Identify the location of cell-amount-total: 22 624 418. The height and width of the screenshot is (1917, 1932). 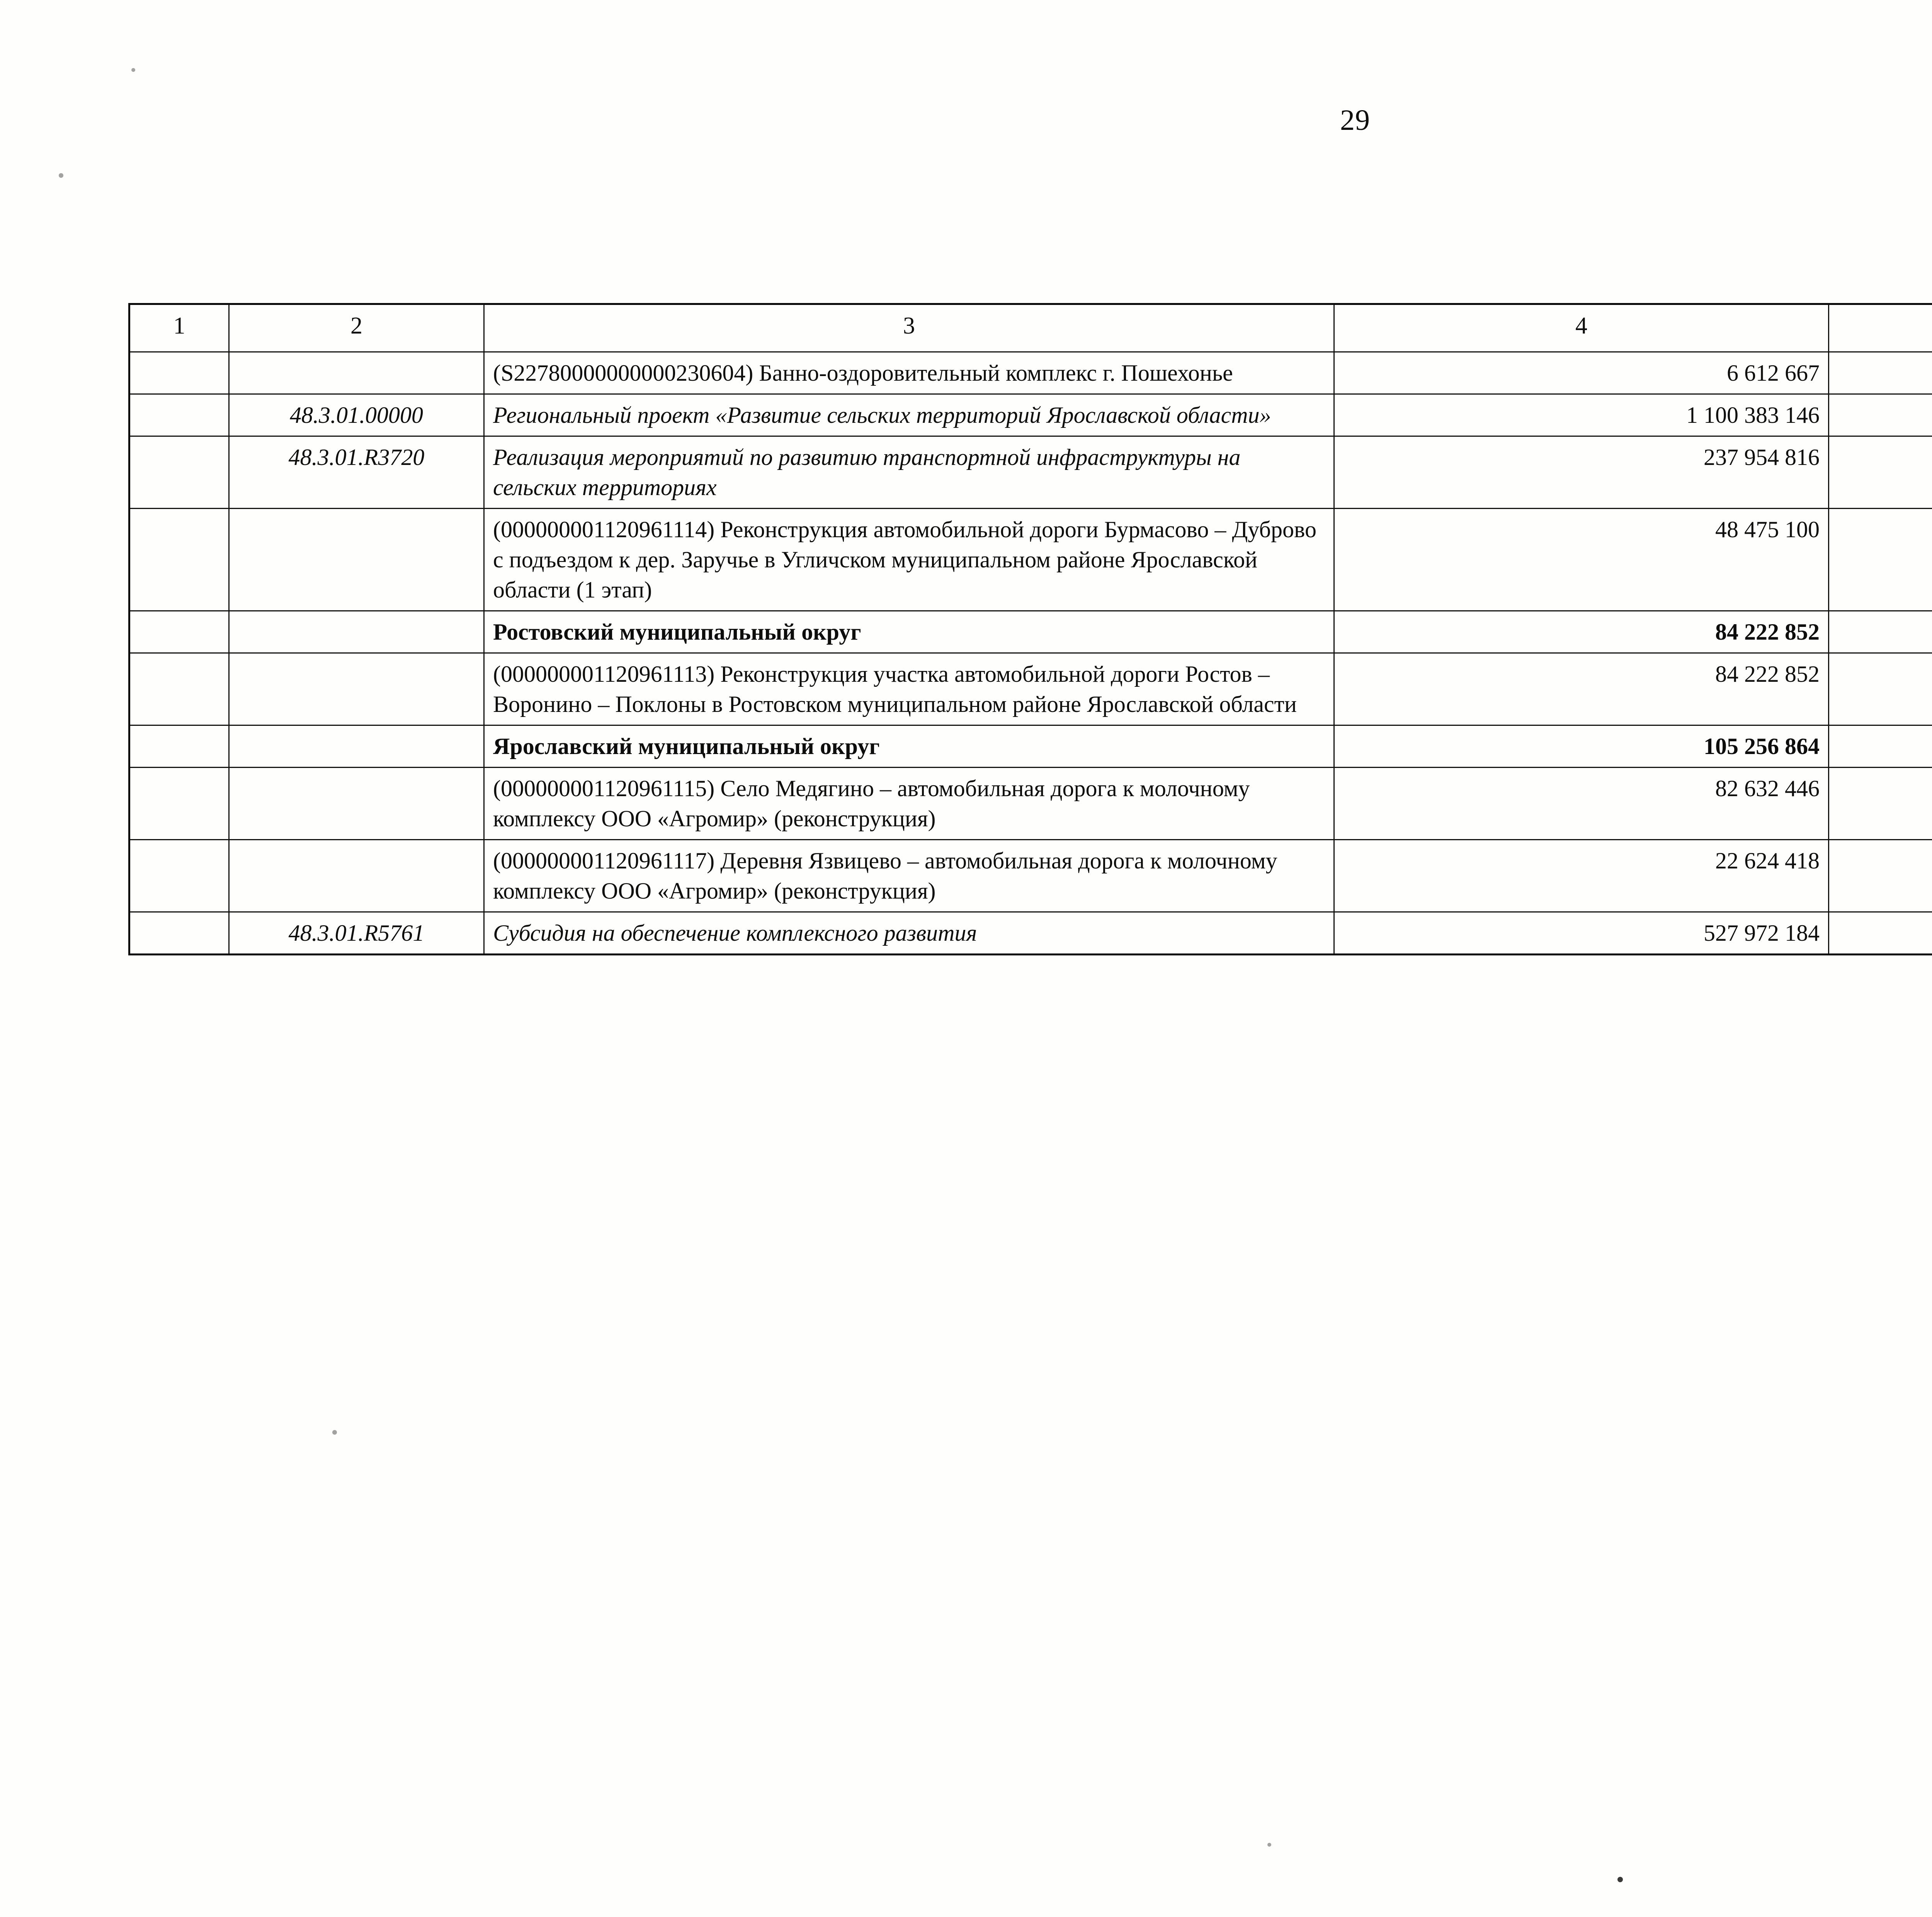
(1581, 876).